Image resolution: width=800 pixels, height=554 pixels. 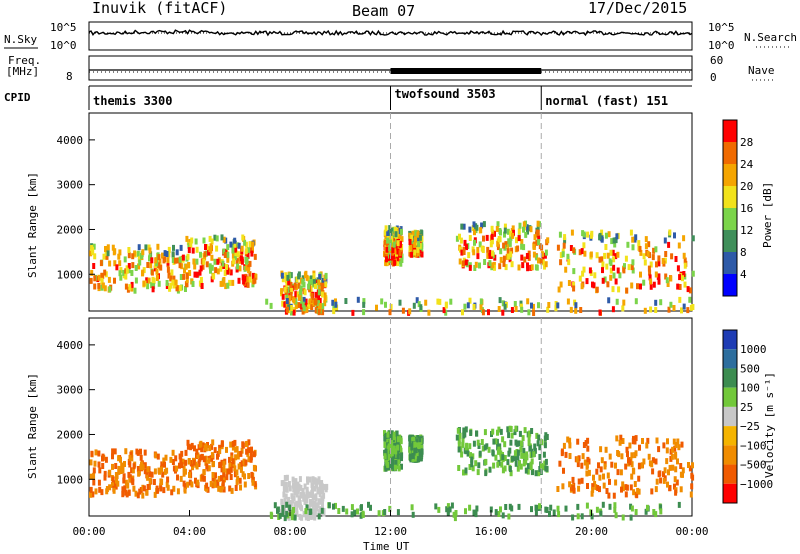 What do you see at coordinates (69, 76) in the screenshot?
I see `freq-tick: 8` at bounding box center [69, 76].